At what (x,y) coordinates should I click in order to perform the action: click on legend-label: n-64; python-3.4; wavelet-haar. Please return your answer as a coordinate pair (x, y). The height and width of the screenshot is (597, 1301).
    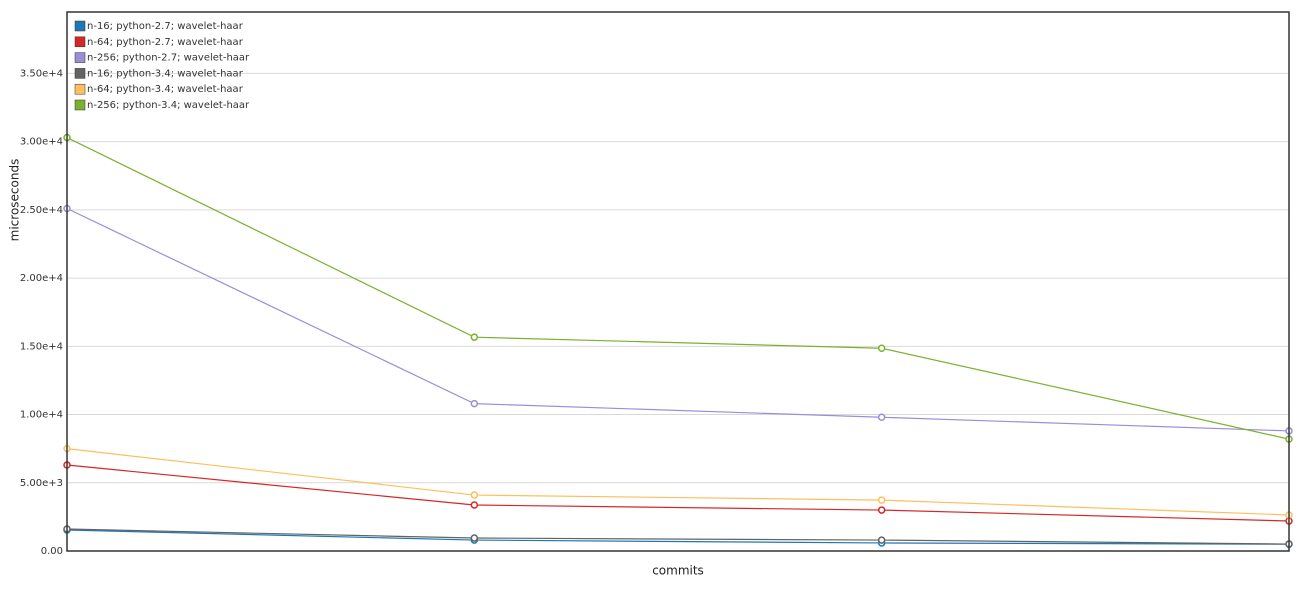
    Looking at the image, I should click on (165, 89).